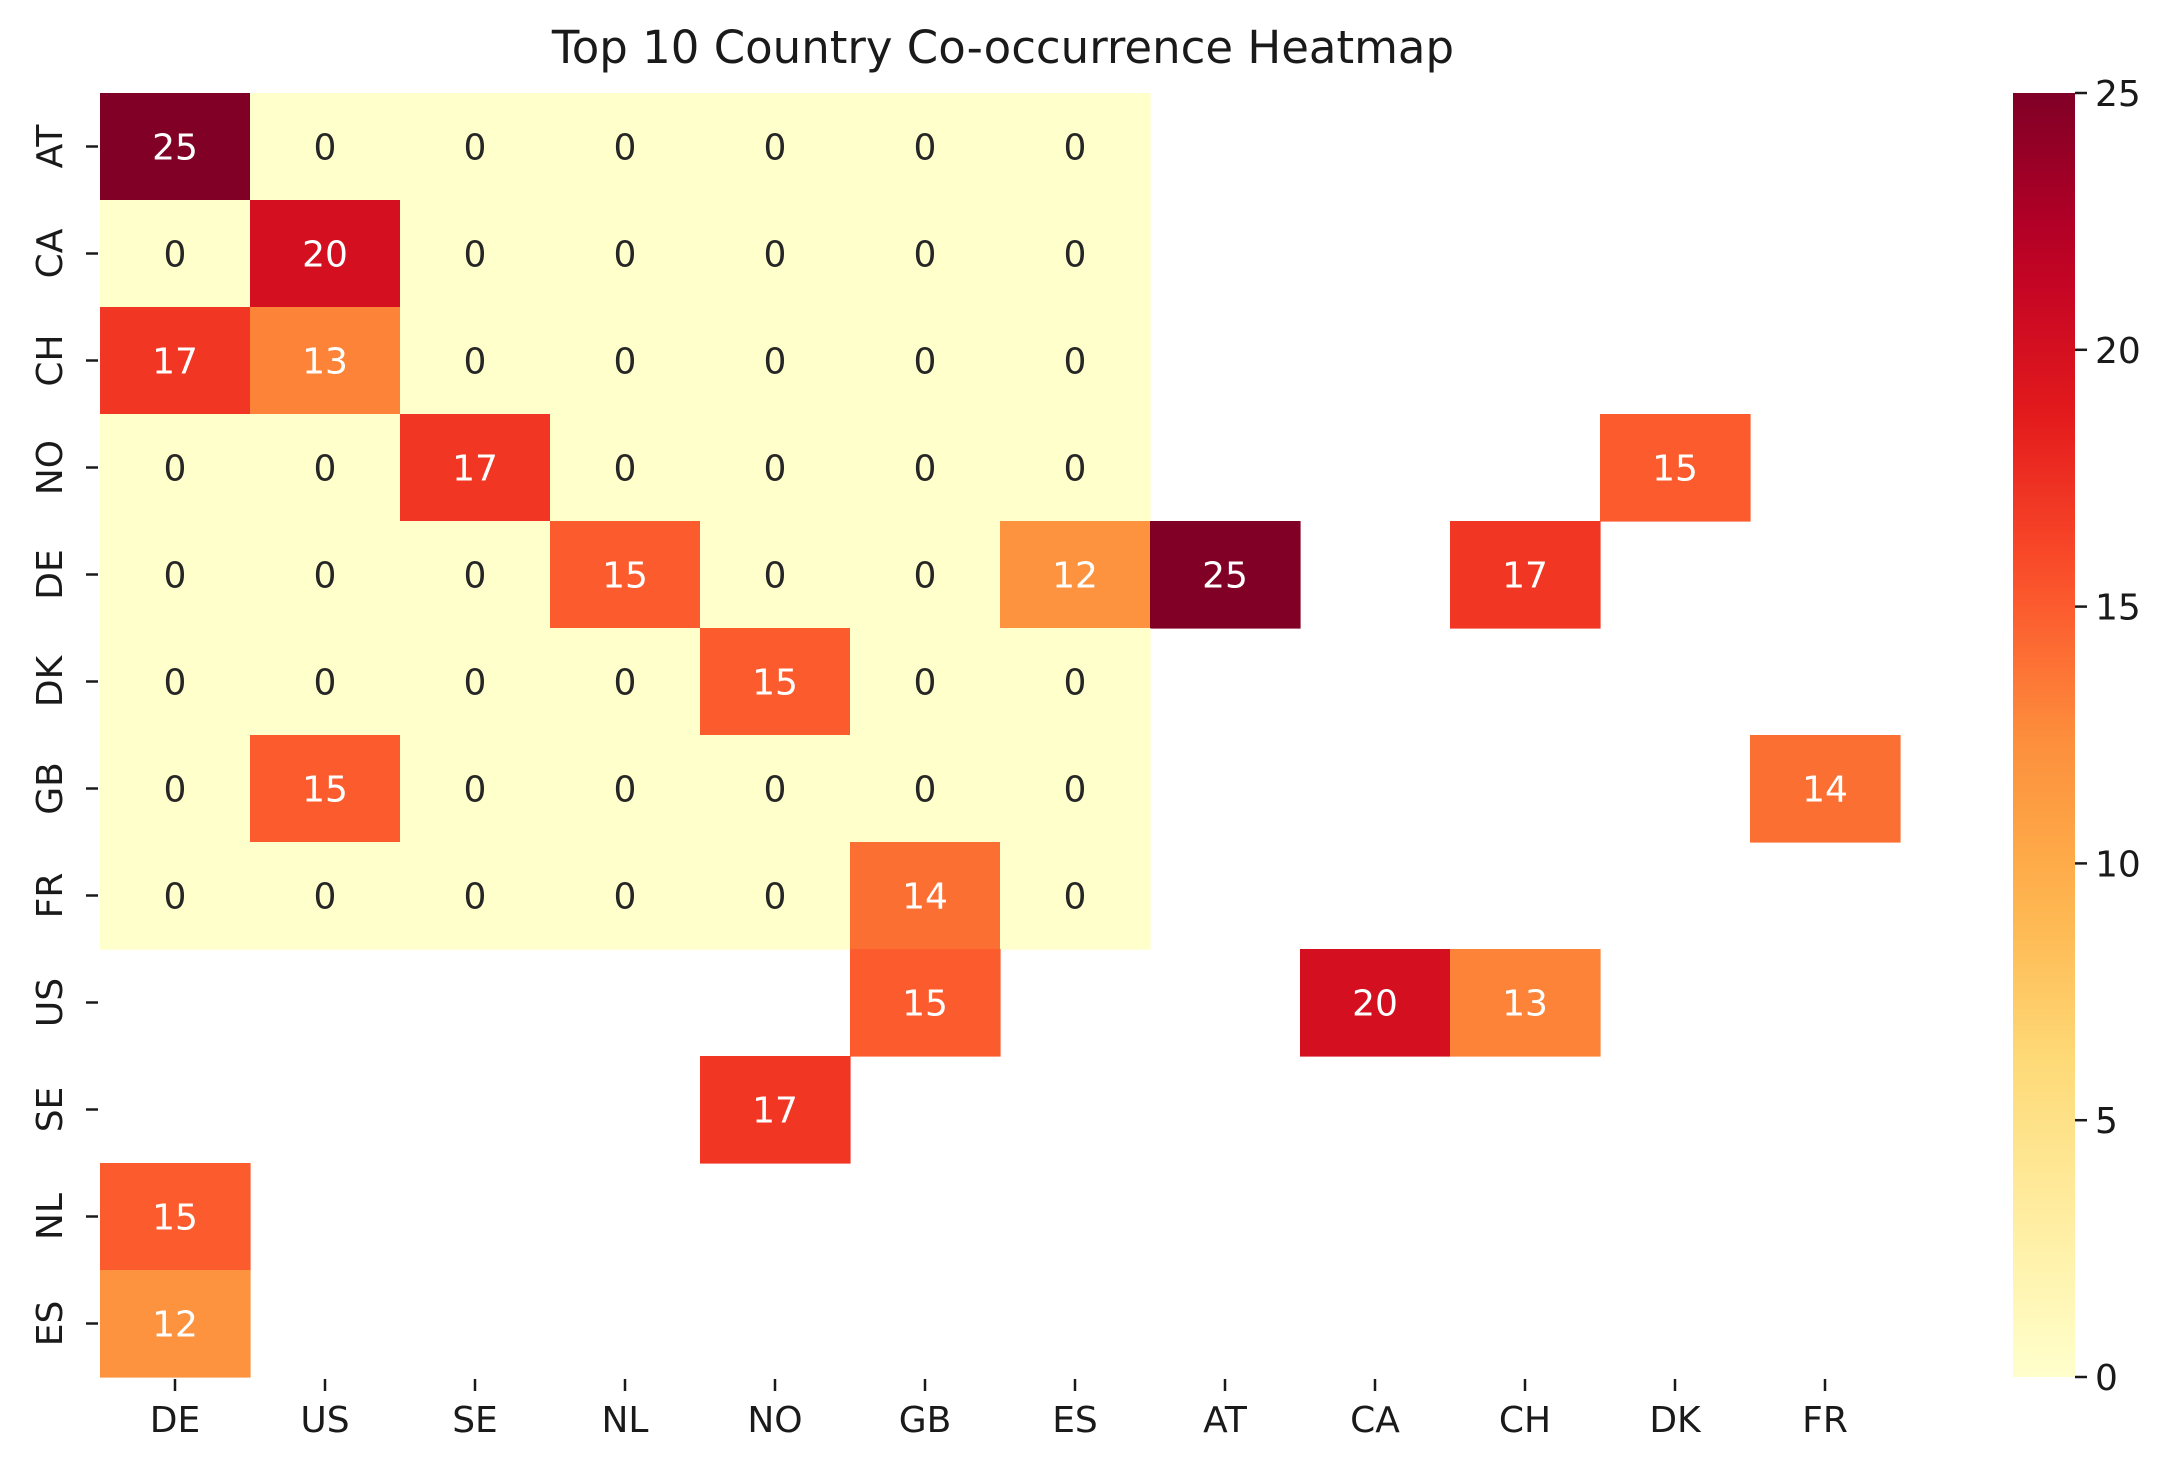 This screenshot has width=2179, height=1466. What do you see at coordinates (2077, 736) in the screenshot?
I see `colorbar: 0 5 10 15 20 25` at bounding box center [2077, 736].